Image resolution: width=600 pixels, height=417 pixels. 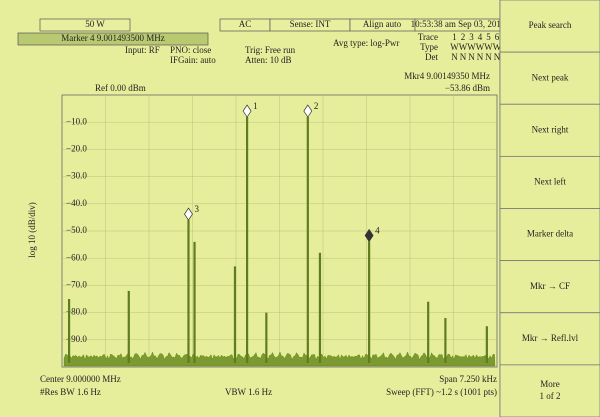 What do you see at coordinates (76, 203) in the screenshot?
I see `y-tick-label: −40.0` at bounding box center [76, 203].